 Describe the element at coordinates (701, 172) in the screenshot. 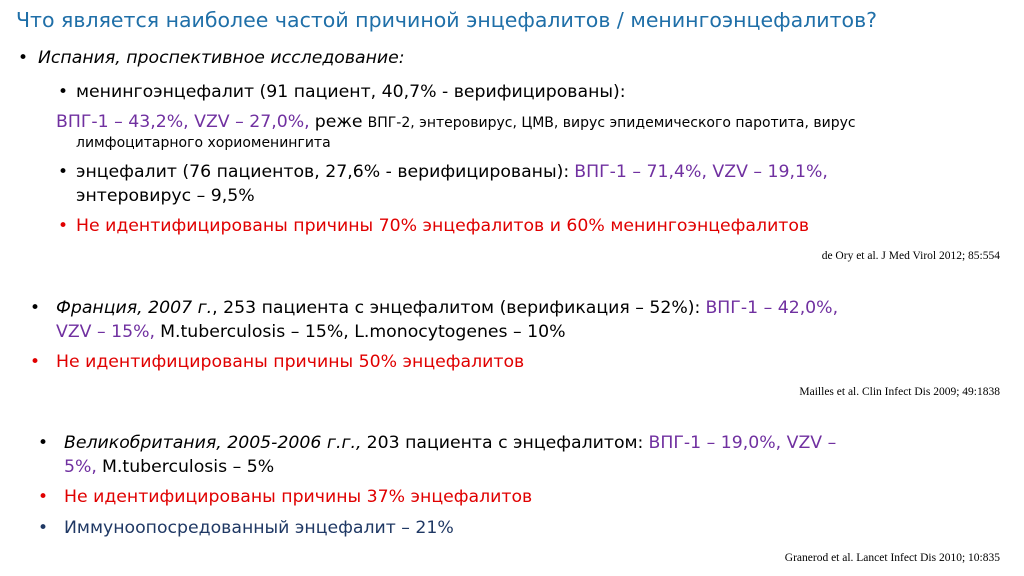

I see `spain-encephalitis-causes: ВПГ-1 – 71,4%, VZV – 19,1%,` at that location.